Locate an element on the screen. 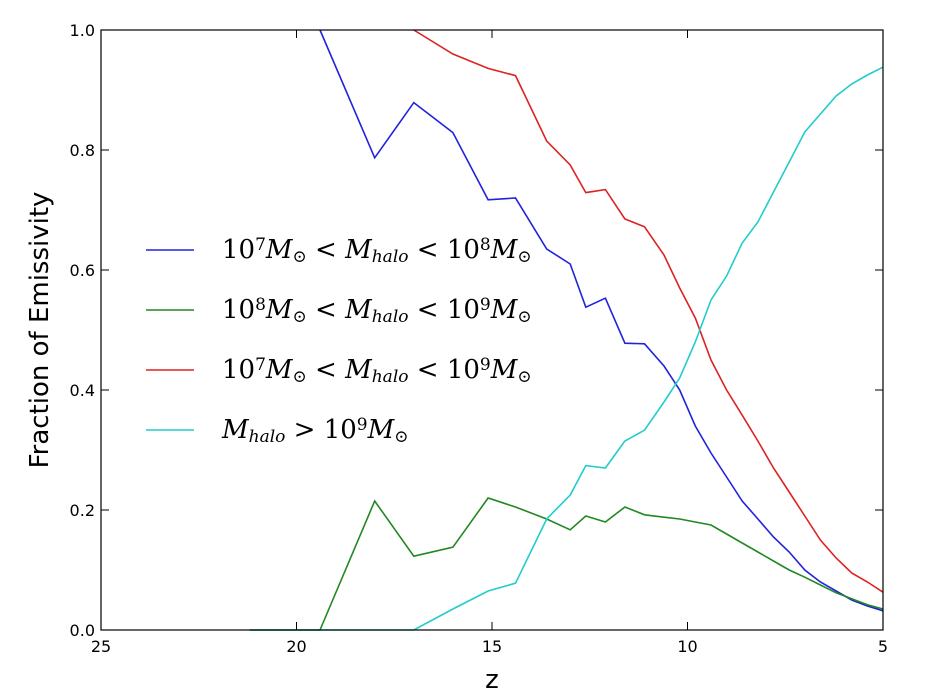 The width and height of the screenshot is (942, 694). x-tick-label: 20 is located at coordinates (296, 646).